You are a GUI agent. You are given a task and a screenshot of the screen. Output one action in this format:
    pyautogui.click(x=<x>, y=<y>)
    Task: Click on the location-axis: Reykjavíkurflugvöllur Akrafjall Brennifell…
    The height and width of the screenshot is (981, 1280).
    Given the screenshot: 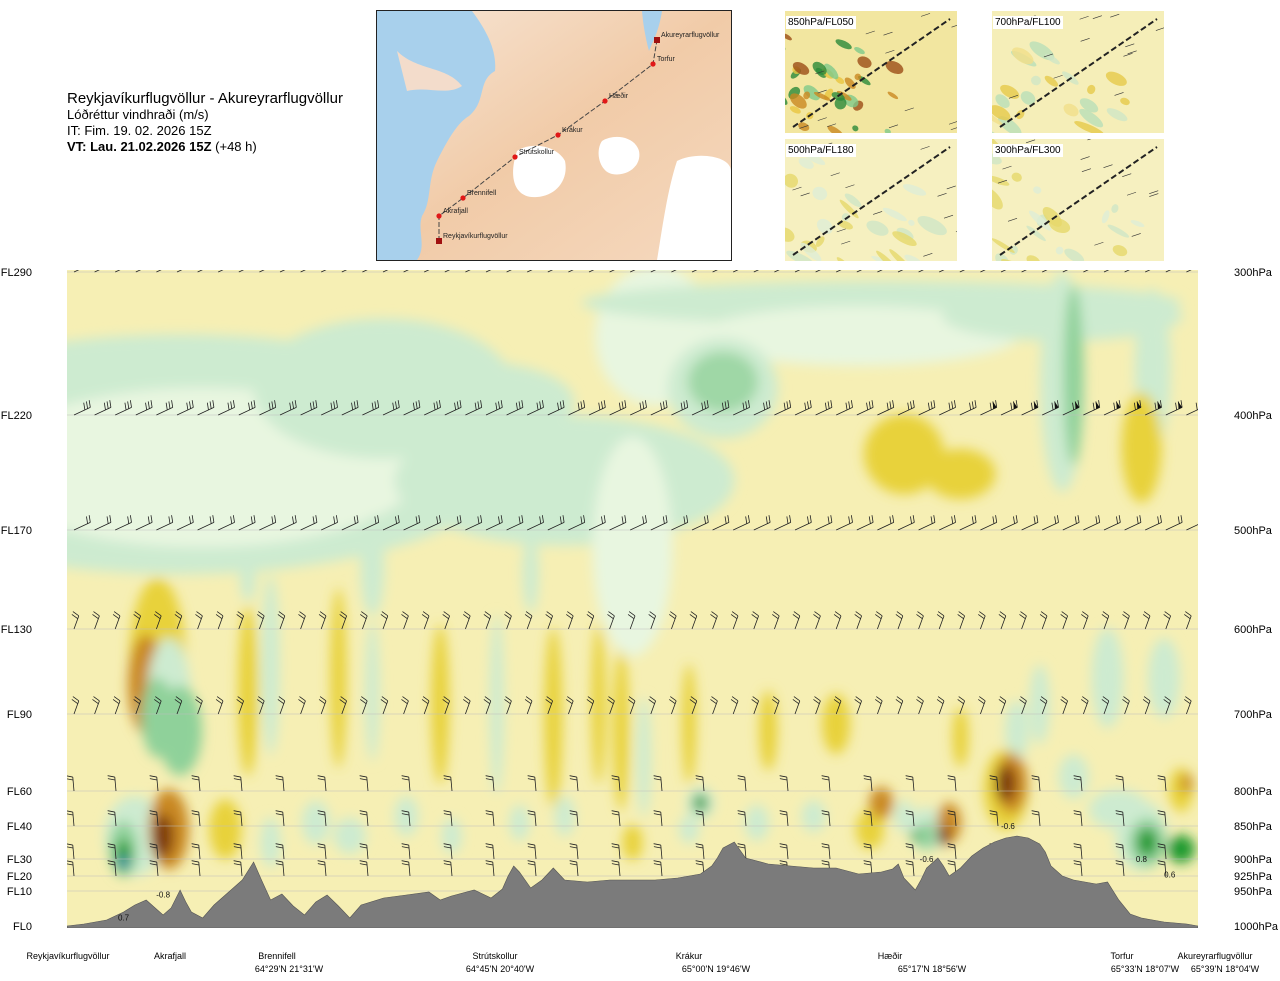 What is the action you would take?
    pyautogui.click(x=642, y=962)
    